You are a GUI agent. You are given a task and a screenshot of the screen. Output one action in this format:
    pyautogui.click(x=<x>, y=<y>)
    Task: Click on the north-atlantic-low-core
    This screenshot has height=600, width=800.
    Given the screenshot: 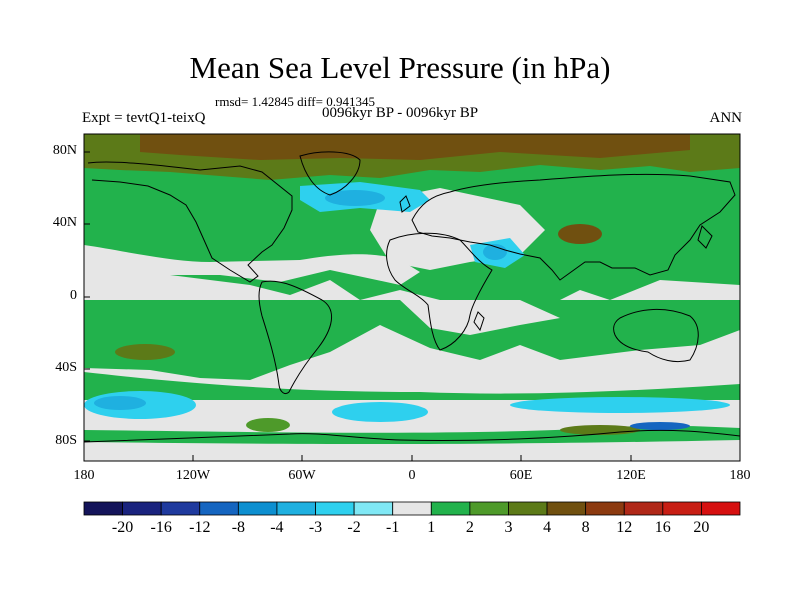 What is the action you would take?
    pyautogui.click(x=355, y=198)
    